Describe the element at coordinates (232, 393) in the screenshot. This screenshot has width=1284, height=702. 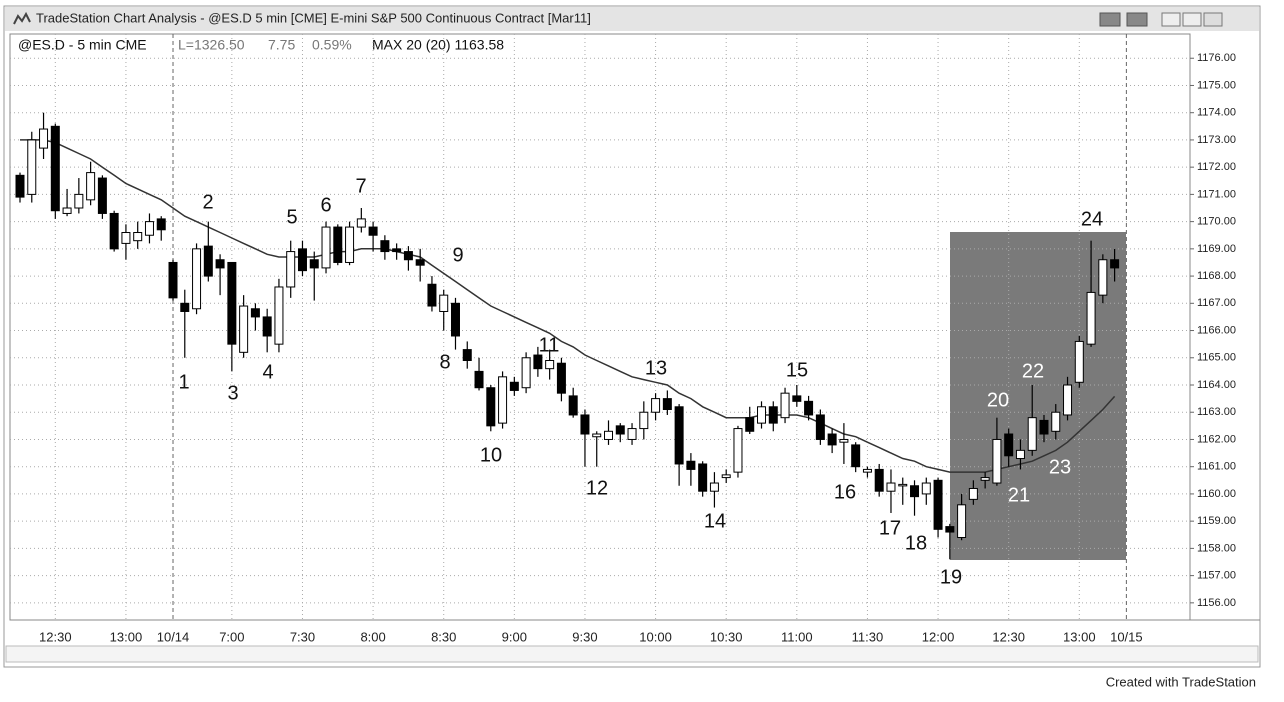
I see `bar-label: 3` at that location.